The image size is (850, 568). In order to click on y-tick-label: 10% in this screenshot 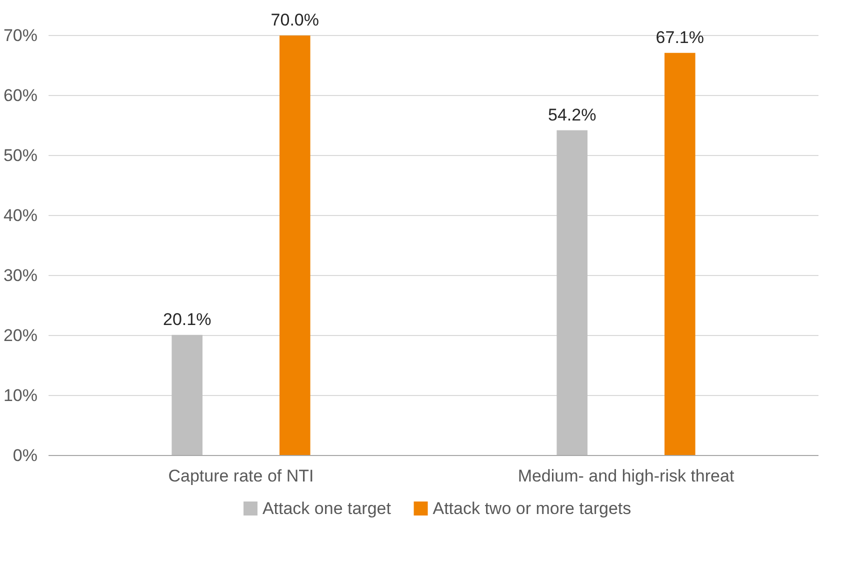, I will do `click(20, 395)`.